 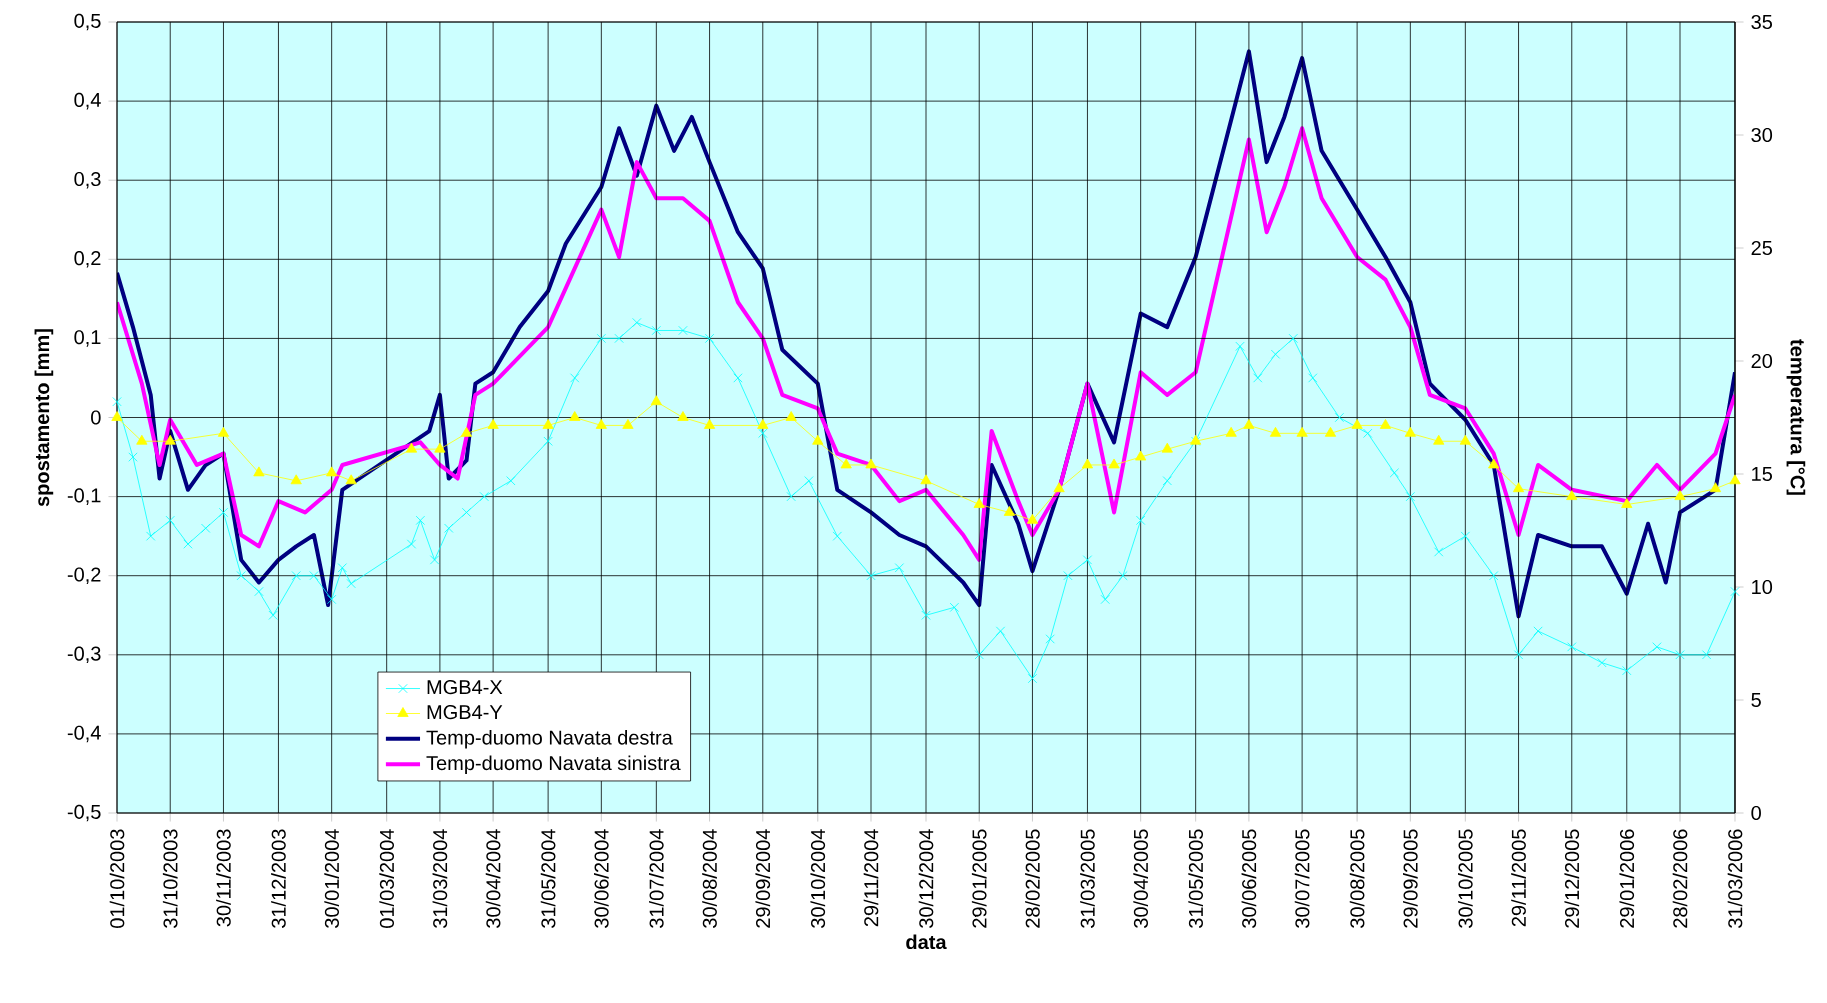 I want to click on x-tick-label: 30/08/2005, so click(x=1357, y=878).